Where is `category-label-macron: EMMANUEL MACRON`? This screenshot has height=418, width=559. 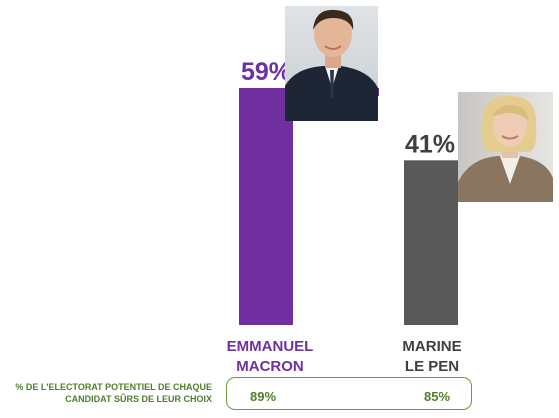 category-label-macron: EMMANUEL MACRON is located at coordinates (270, 356).